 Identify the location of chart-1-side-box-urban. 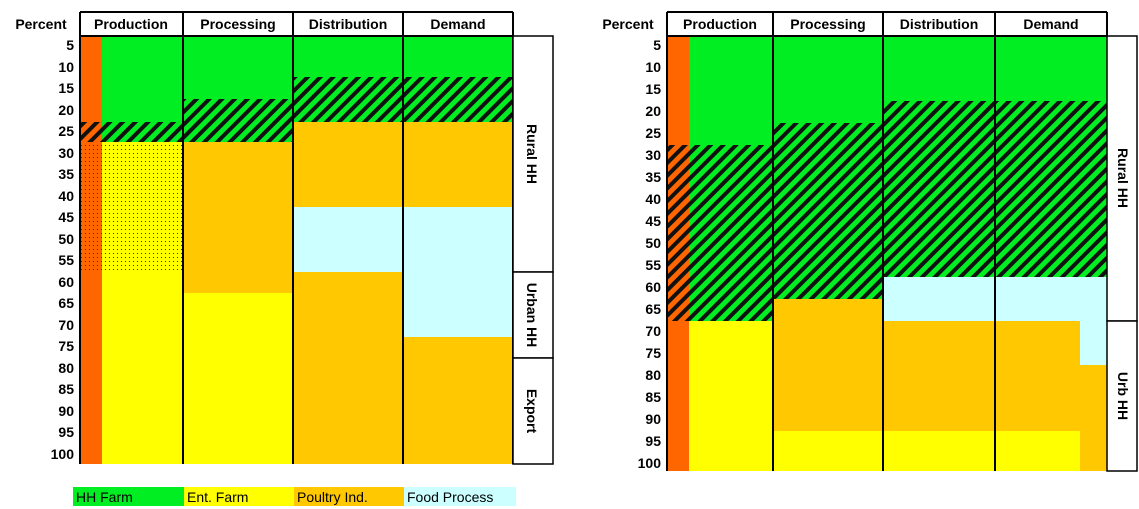
(533, 315).